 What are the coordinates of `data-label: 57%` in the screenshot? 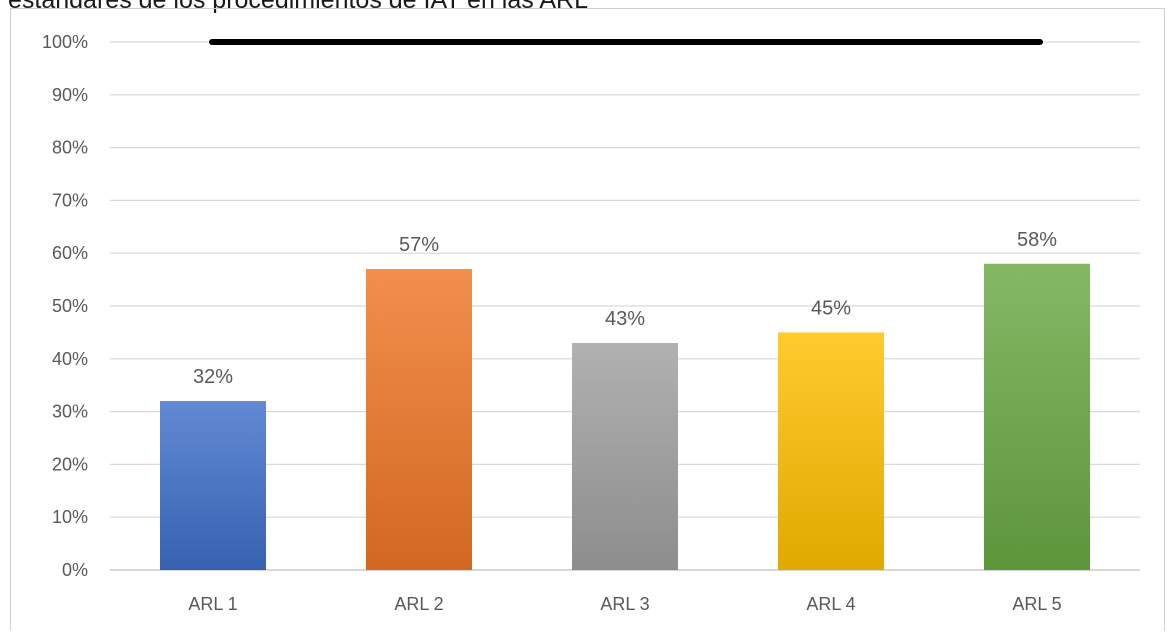 It's located at (419, 245).